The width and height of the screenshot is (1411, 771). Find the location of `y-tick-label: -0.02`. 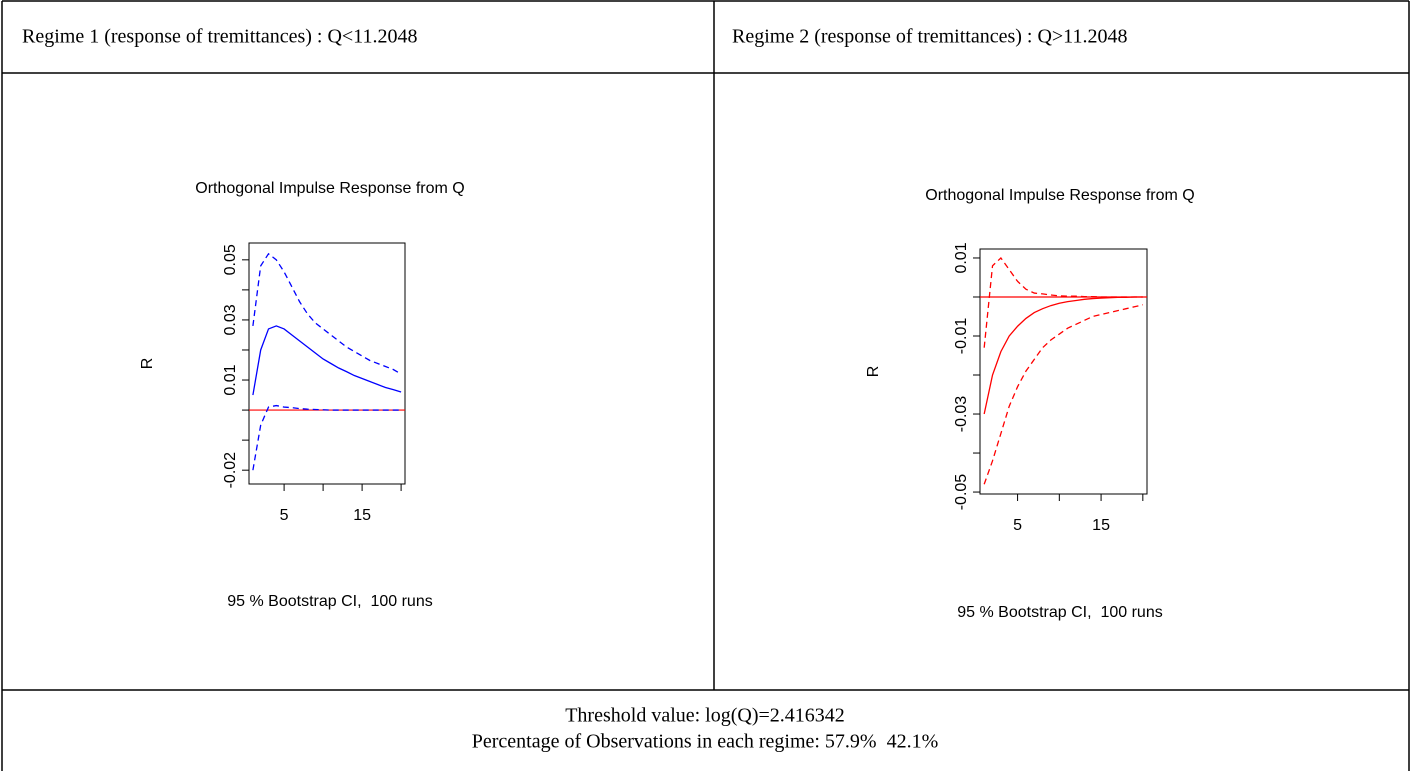

y-tick-label: -0.02 is located at coordinates (230, 470).